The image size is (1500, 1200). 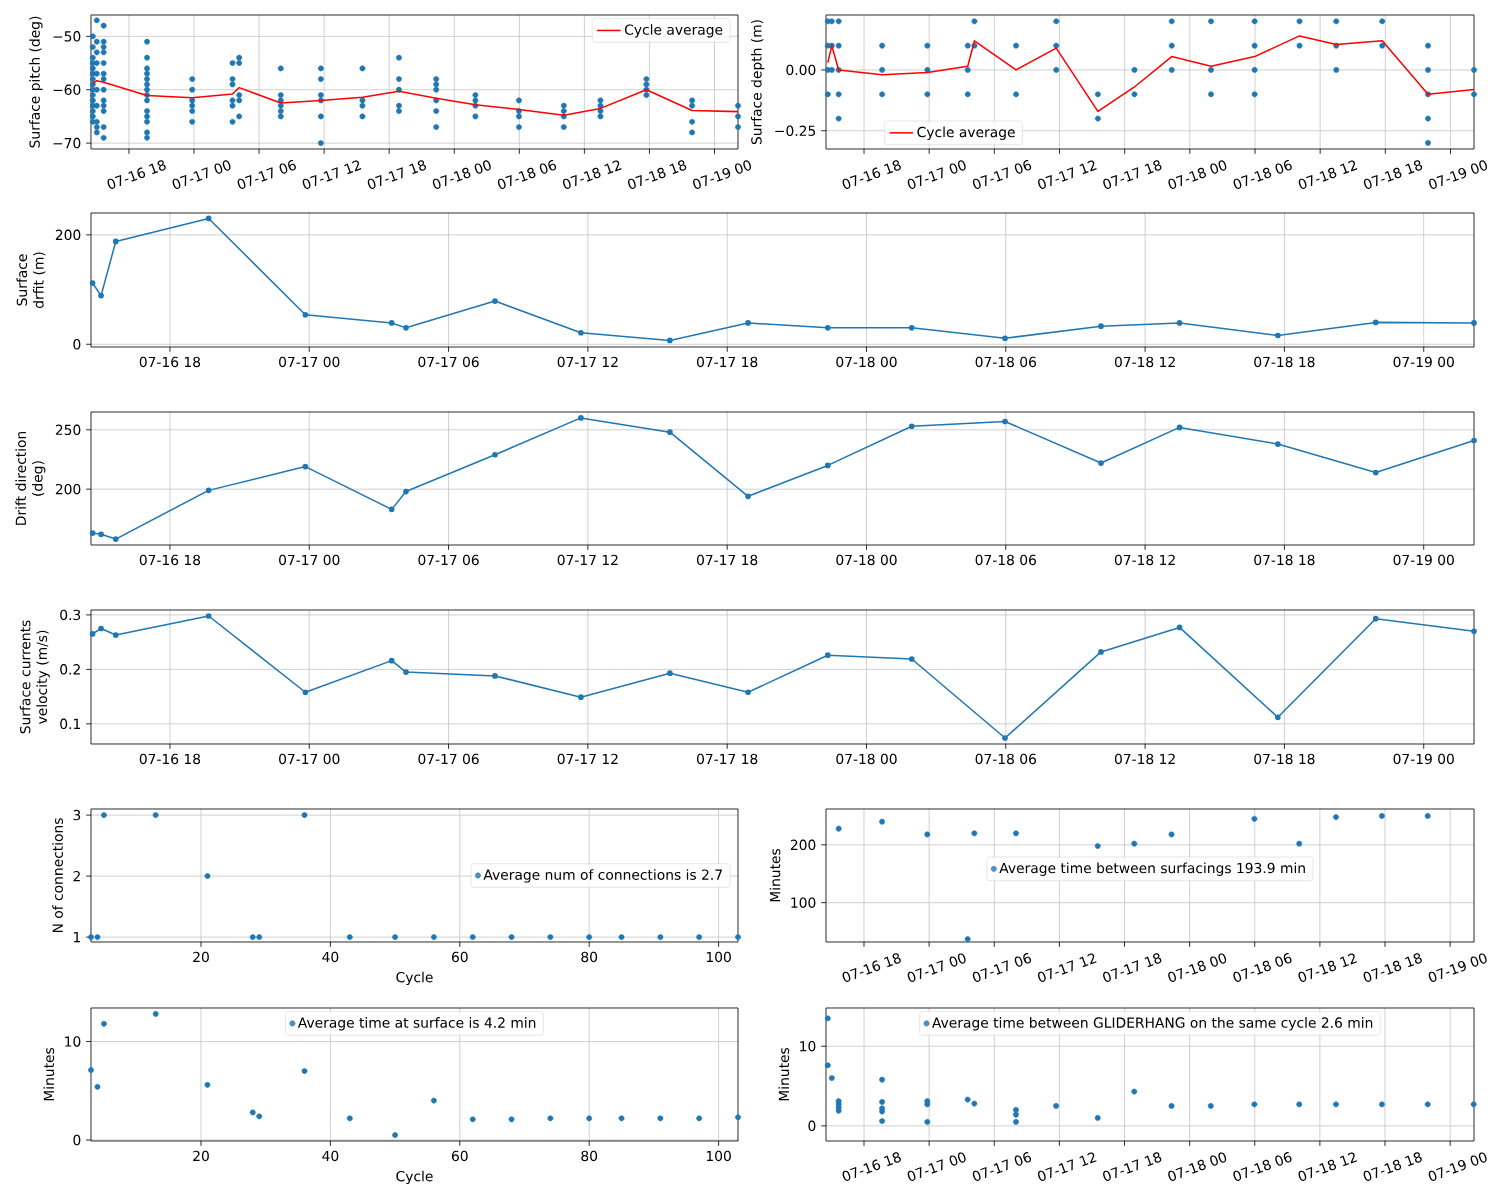 I want to click on y-tick-label: 0.1, so click(x=70, y=724).